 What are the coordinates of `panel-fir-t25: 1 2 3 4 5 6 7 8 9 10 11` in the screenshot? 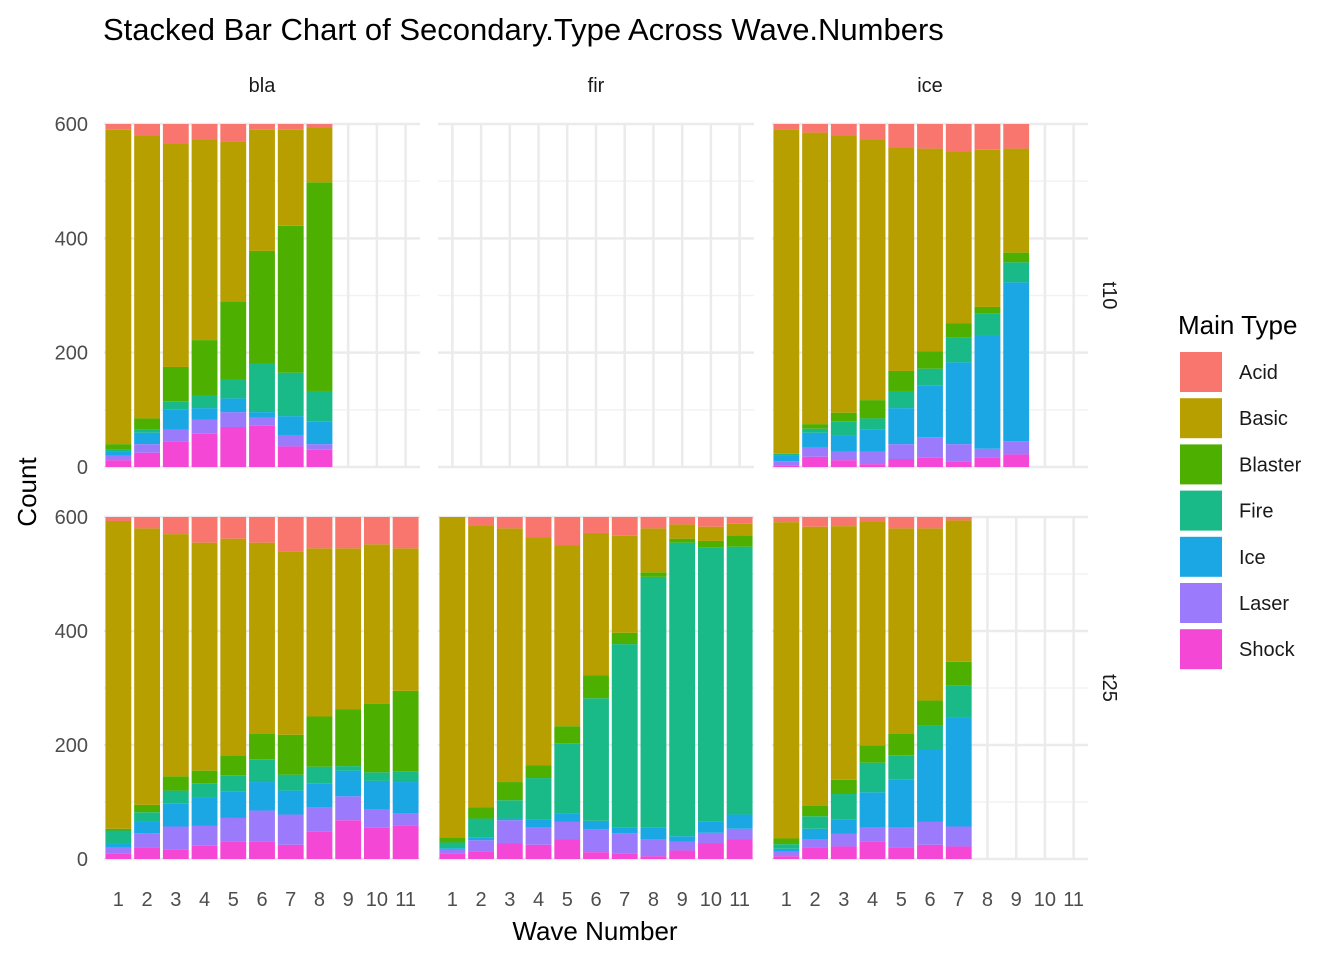 It's located at (596, 713).